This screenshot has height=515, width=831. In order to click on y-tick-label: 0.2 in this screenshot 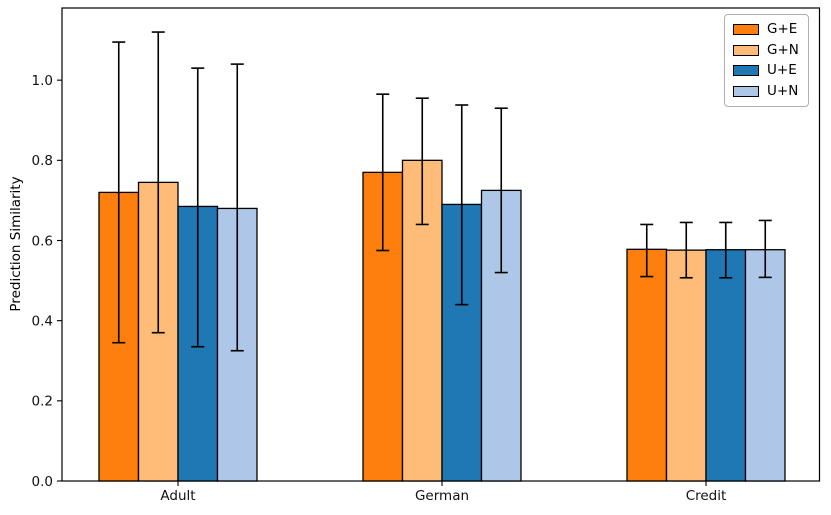, I will do `click(42, 402)`.